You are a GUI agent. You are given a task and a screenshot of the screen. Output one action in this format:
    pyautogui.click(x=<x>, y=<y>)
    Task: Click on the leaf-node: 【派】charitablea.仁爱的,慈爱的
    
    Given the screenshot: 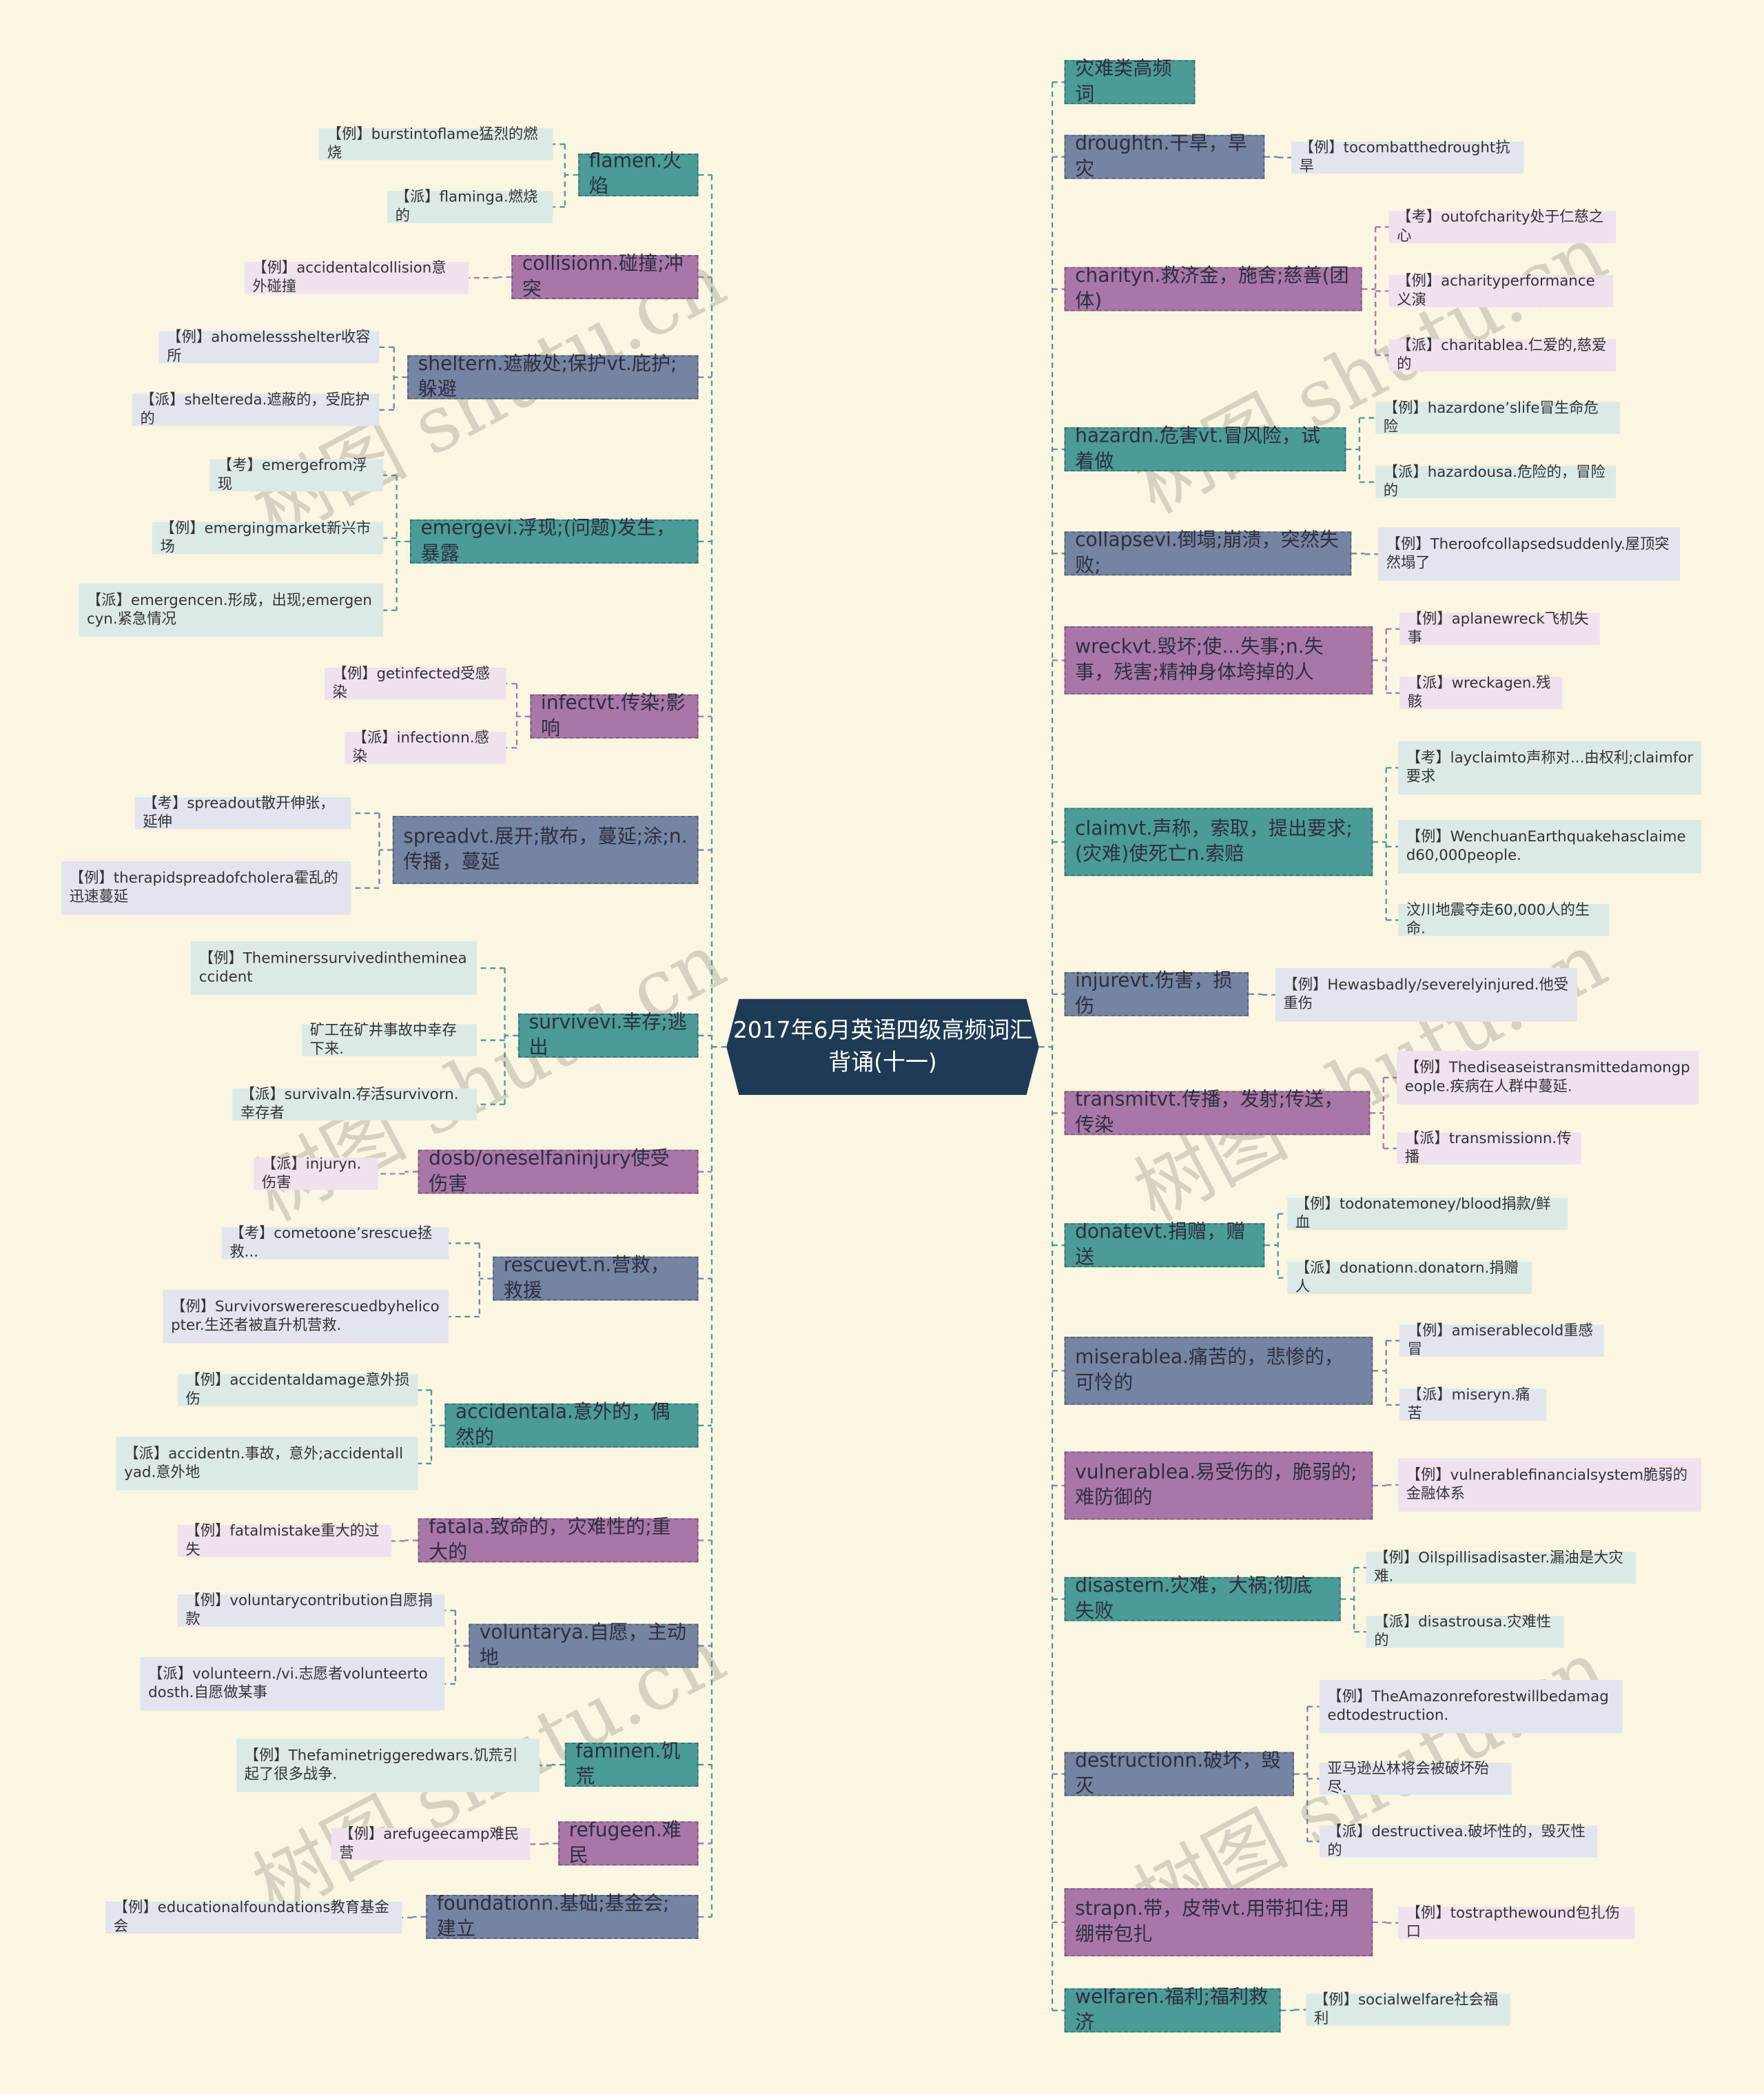 What is the action you would take?
    pyautogui.click(x=1502, y=354)
    